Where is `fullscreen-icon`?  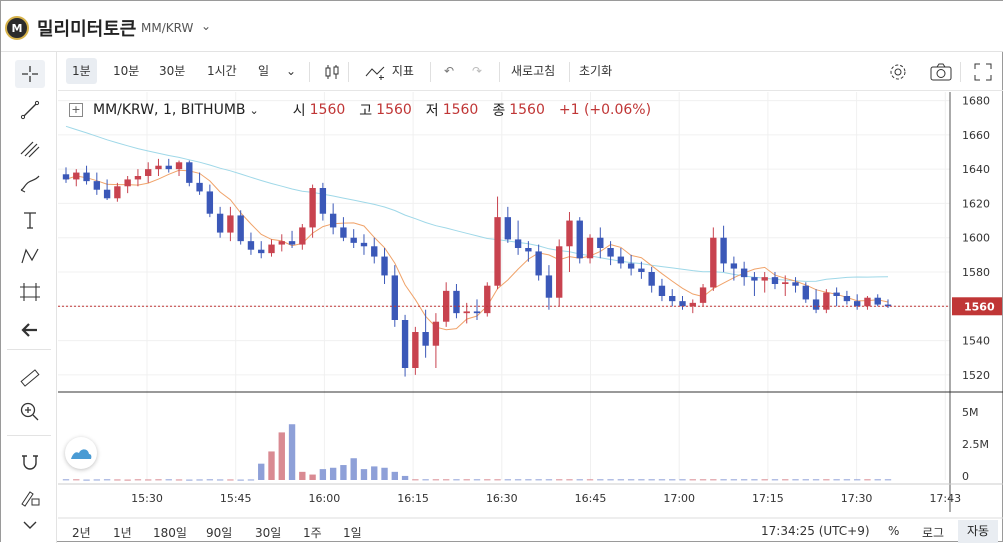
fullscreen-icon is located at coordinates (983, 71).